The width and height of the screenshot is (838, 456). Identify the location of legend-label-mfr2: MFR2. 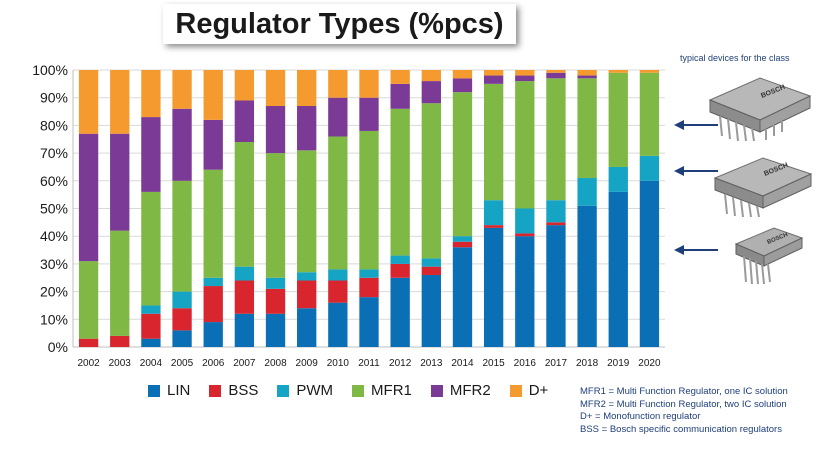
(470, 390).